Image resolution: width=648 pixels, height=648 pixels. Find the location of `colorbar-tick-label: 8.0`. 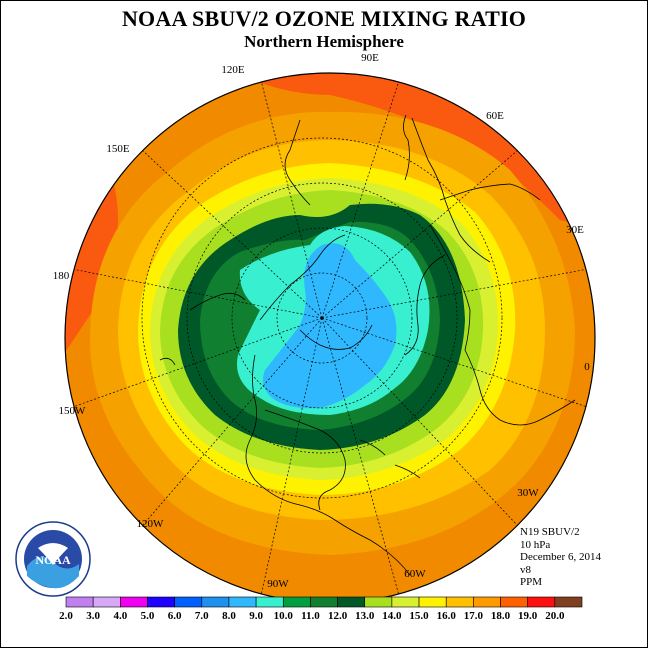

colorbar-tick-label: 8.0 is located at coordinates (229, 616).